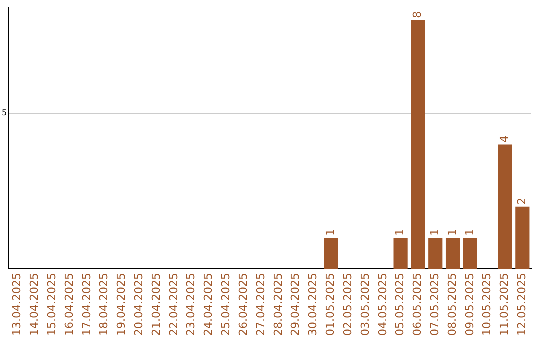 The image size is (540, 340). What do you see at coordinates (522, 201) in the screenshot?
I see `data-label: 2` at bounding box center [522, 201].